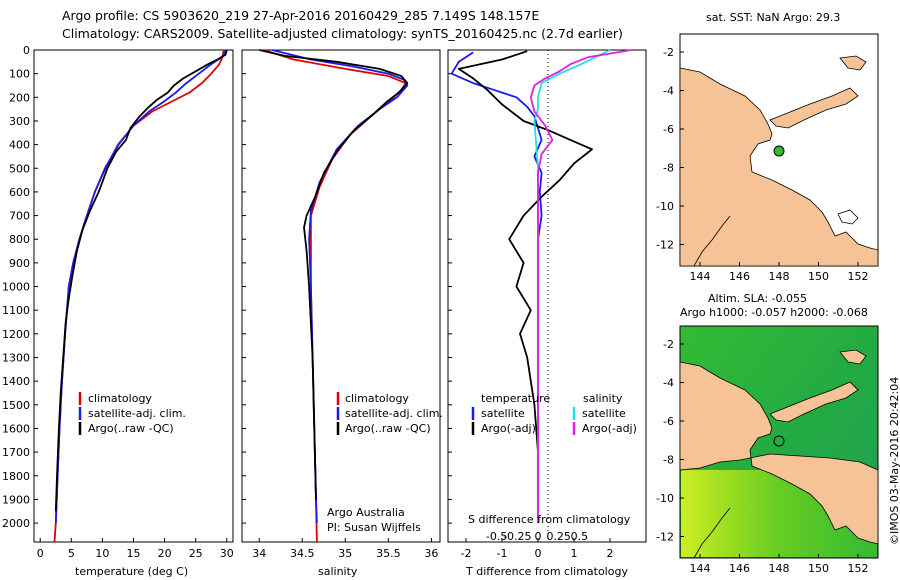  Describe the element at coordinates (558, 536) in the screenshot. I see `x2-tick-label: 0.25` at that location.